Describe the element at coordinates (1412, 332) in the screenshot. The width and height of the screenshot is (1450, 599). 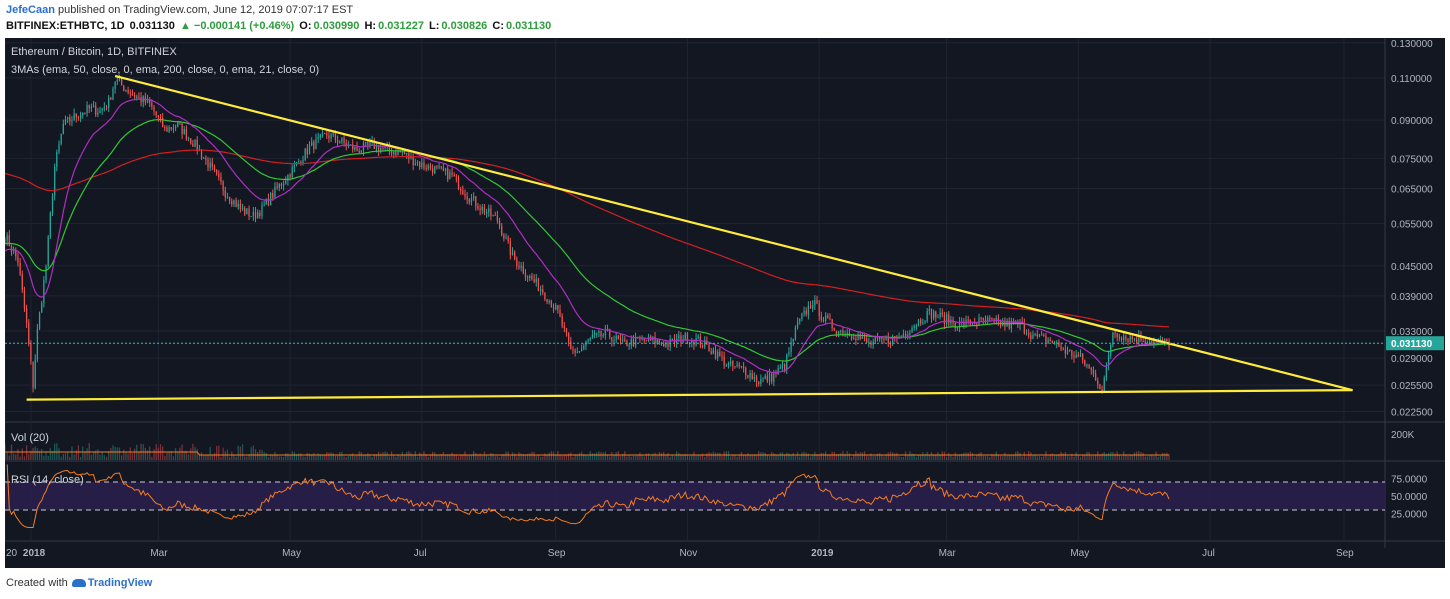
I see `price-tick-label: 0.033000` at that location.